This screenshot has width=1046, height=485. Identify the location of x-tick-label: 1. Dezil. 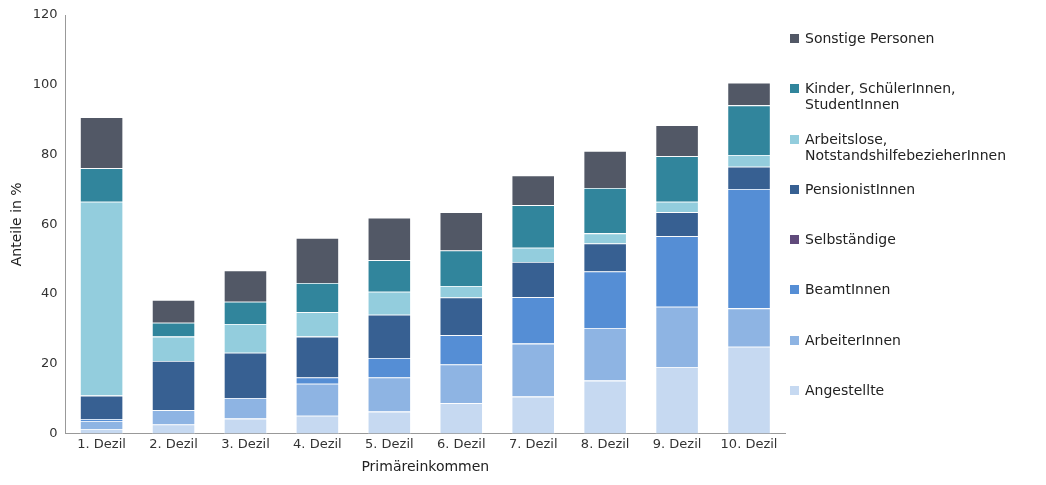
(101, 443).